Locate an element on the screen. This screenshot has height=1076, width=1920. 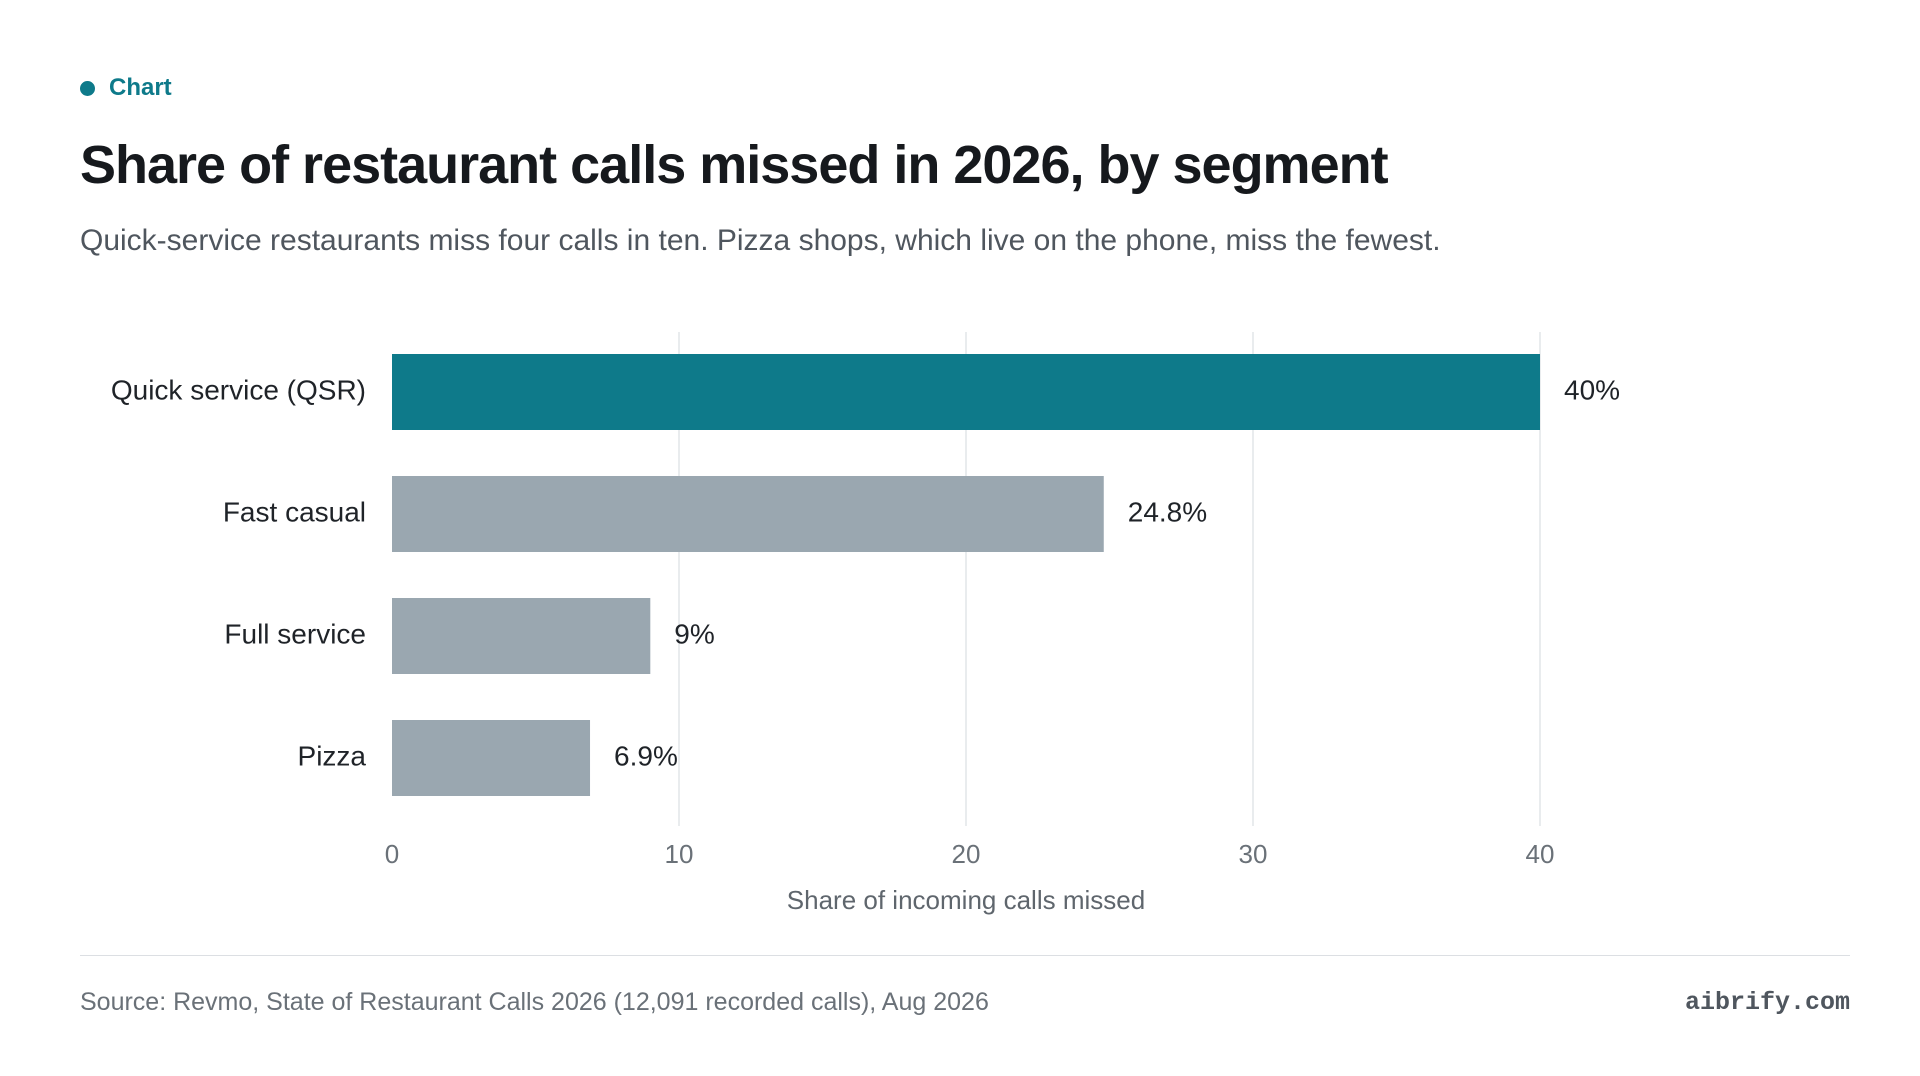
category-label: Full service is located at coordinates (295, 633).